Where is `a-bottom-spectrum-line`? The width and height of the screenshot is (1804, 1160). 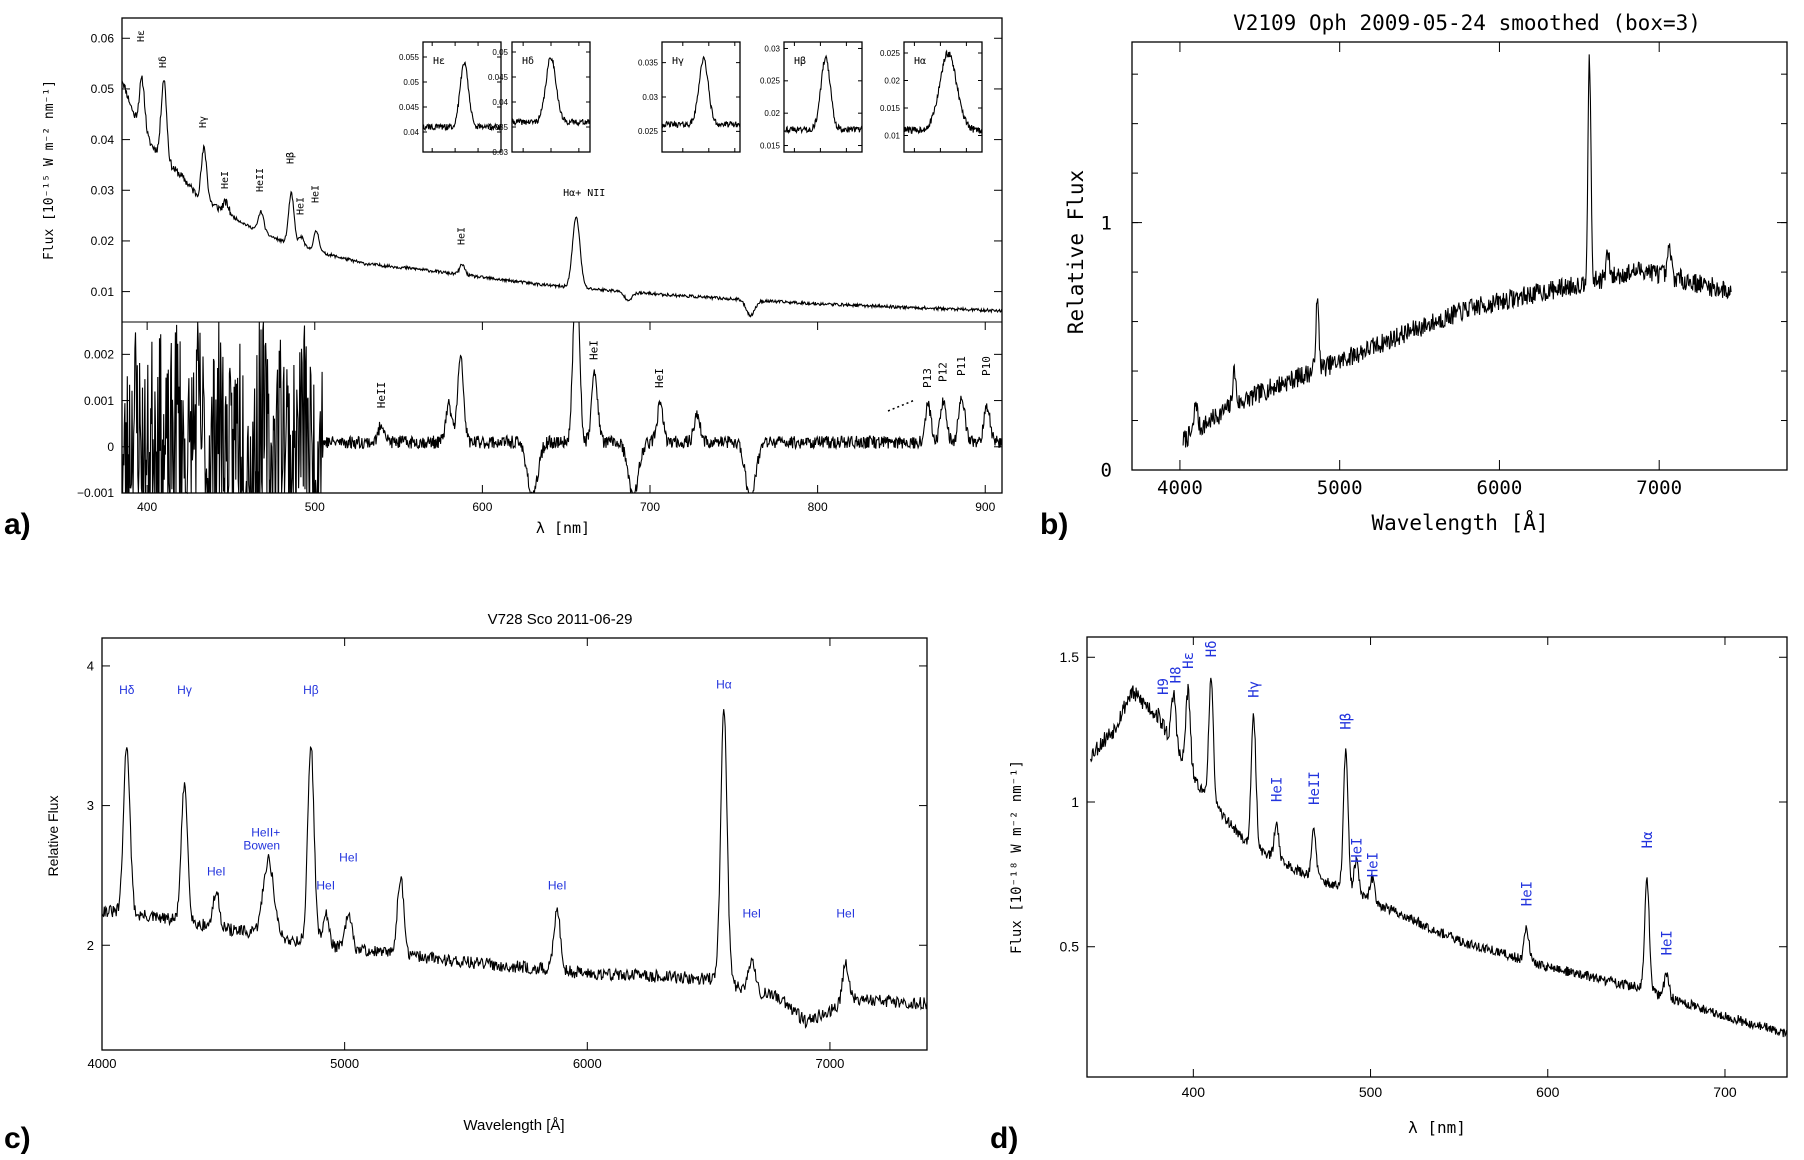
a-bottom-spectrum-line is located at coordinates (562, 408).